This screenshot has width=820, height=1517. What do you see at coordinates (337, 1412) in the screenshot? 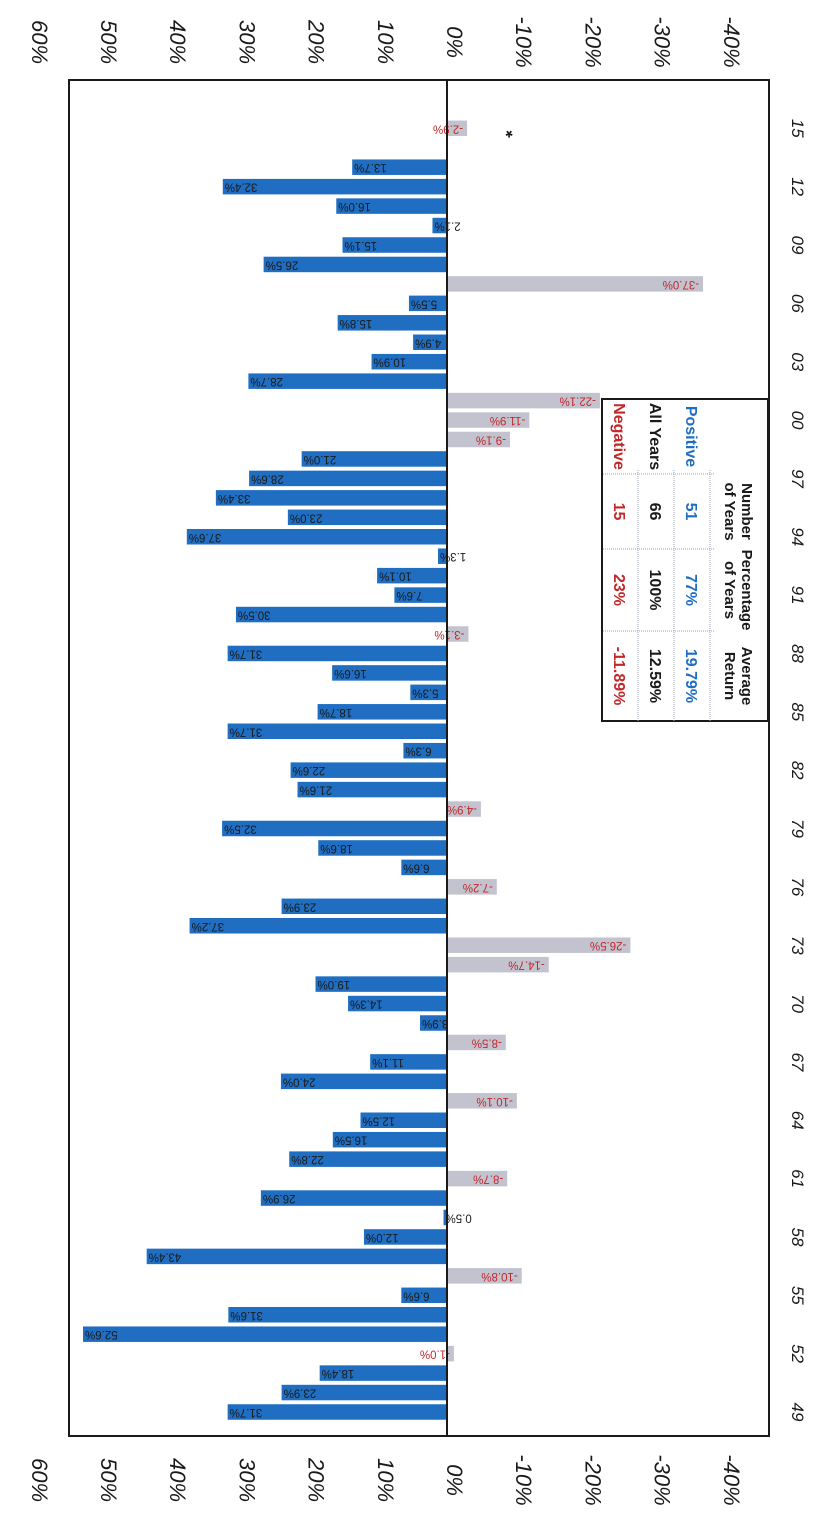
I see `bar-1949` at bounding box center [337, 1412].